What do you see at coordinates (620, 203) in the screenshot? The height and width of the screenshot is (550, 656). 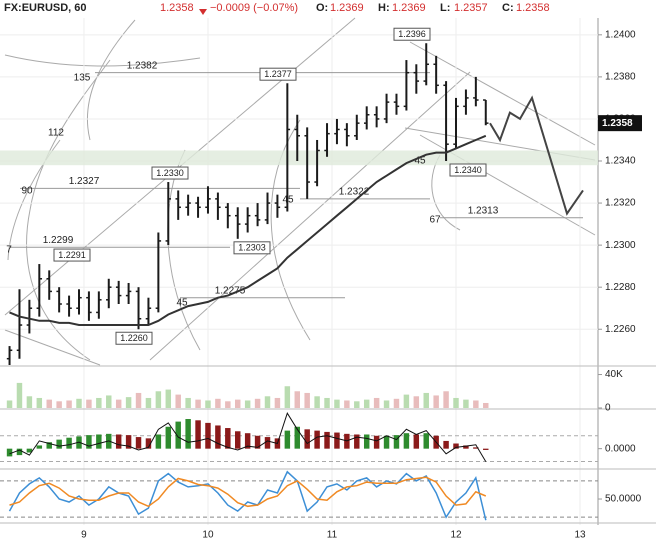 I see `y-tick-label: 1.2320` at bounding box center [620, 203].